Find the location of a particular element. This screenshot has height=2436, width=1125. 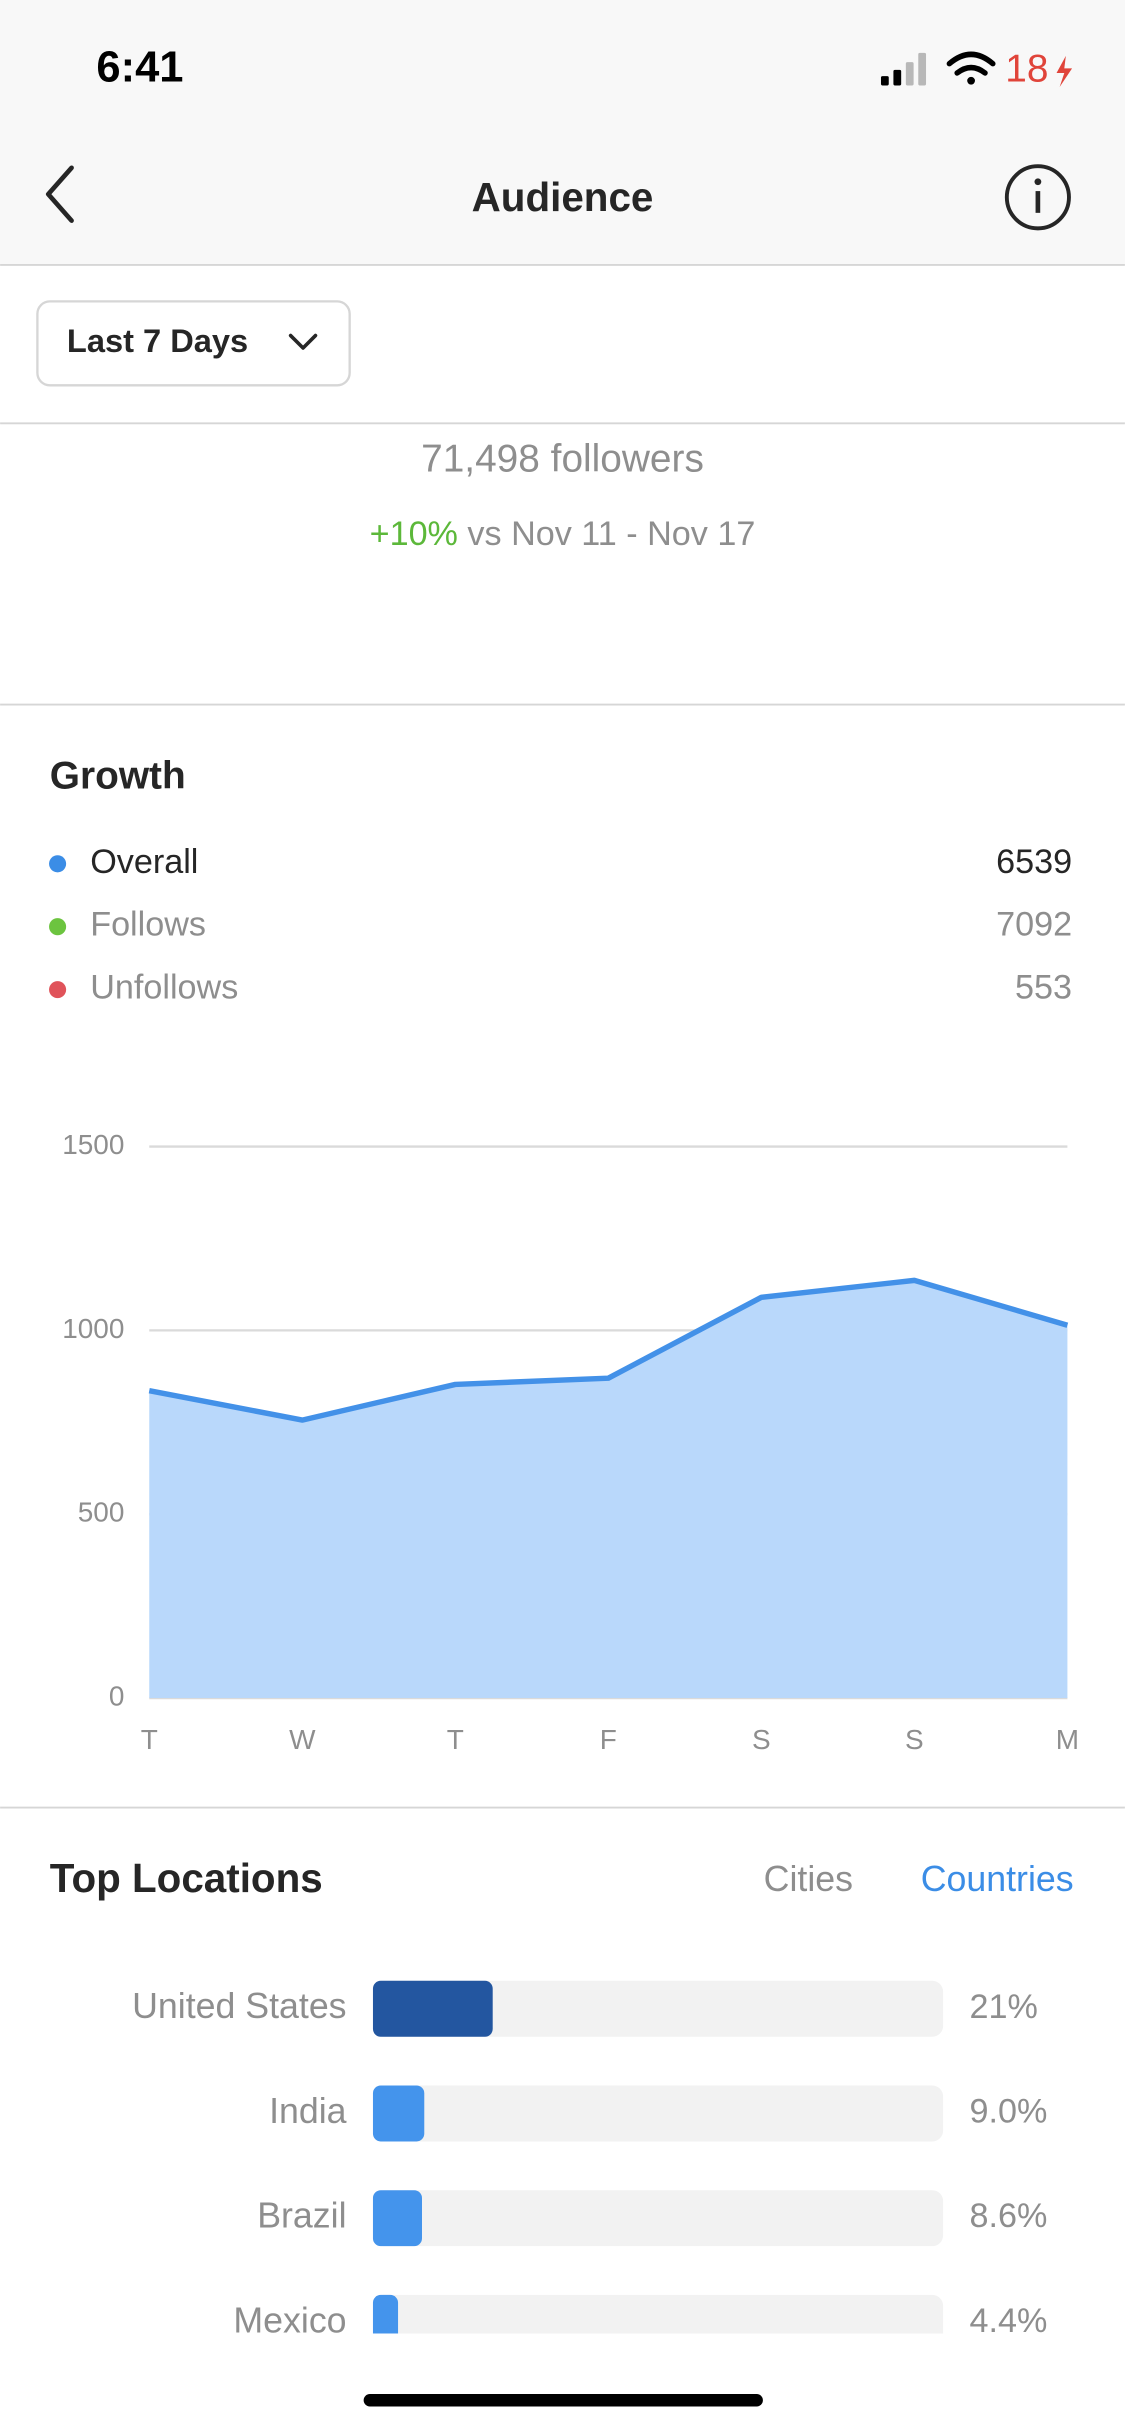

location-tabs: Cities Countries is located at coordinates (919, 1879).